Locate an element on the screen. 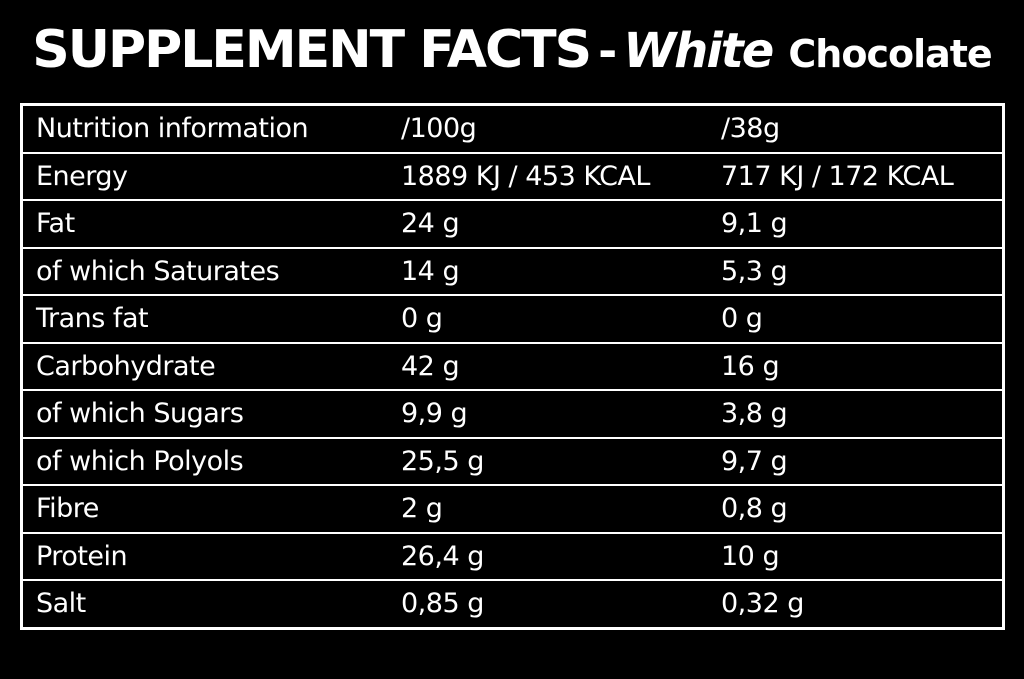  nutrient-name: Protein is located at coordinates (211, 556).